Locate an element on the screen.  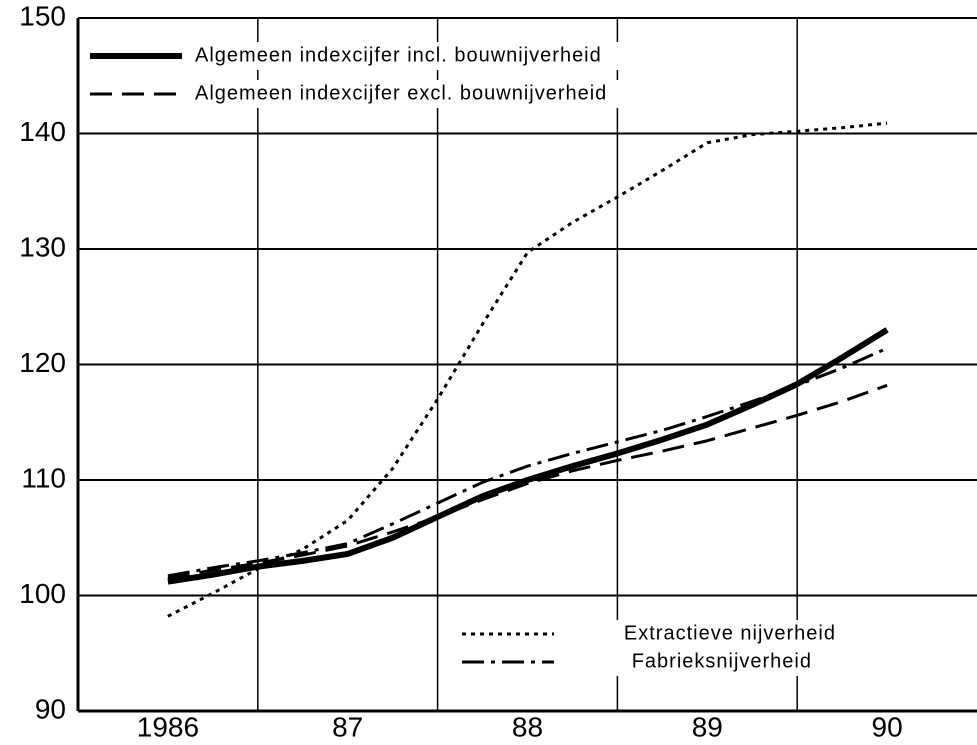
legend-label: Fabrieksnijverheid is located at coordinates (722, 661).